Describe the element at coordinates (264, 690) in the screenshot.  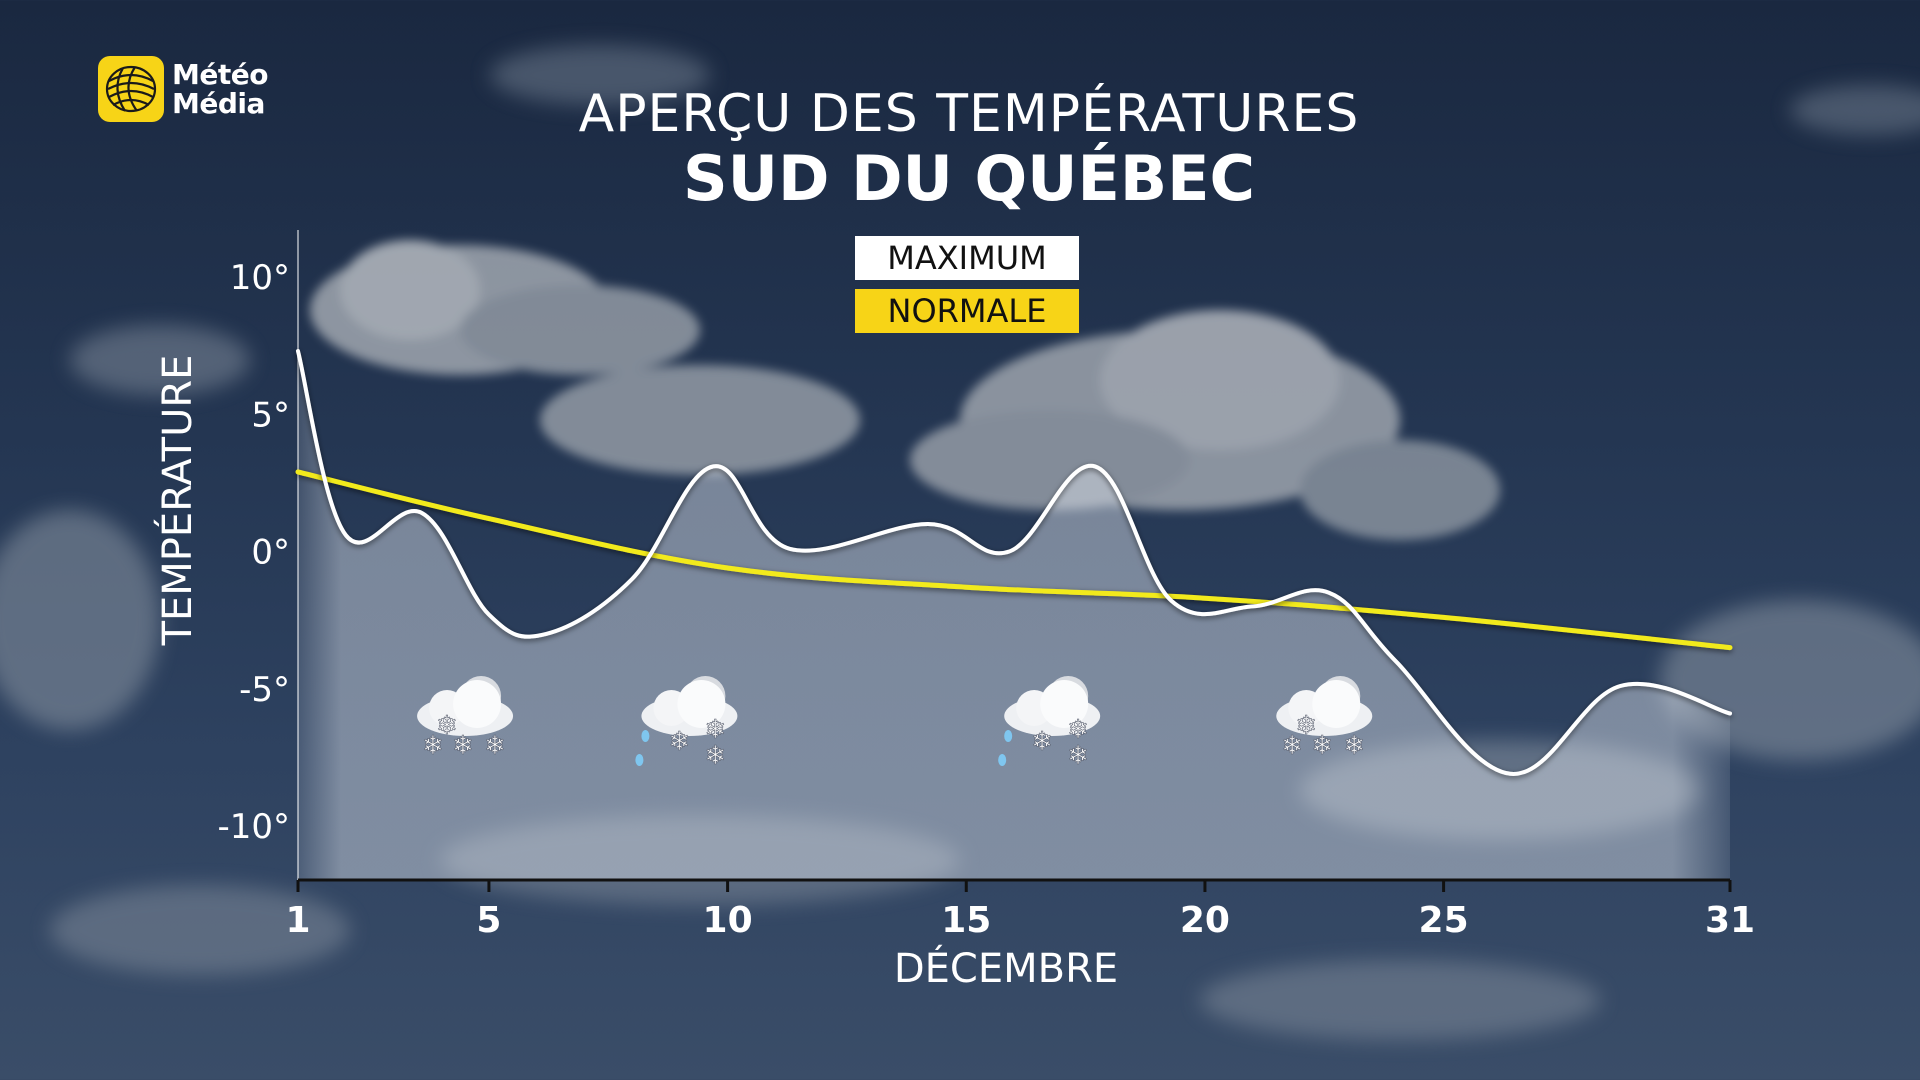
I see `y-tick-label: -5°` at that location.